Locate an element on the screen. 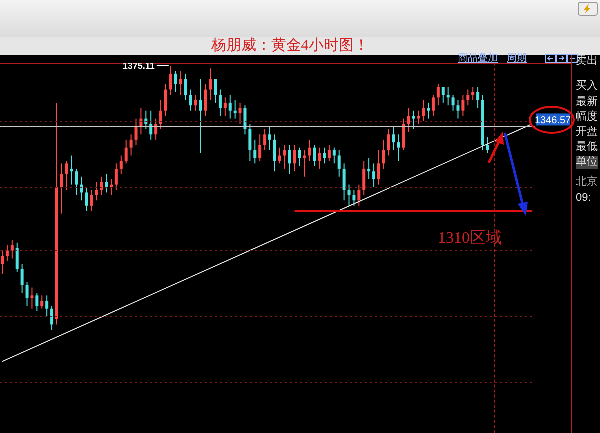  text: 09: is located at coordinates (584, 198).